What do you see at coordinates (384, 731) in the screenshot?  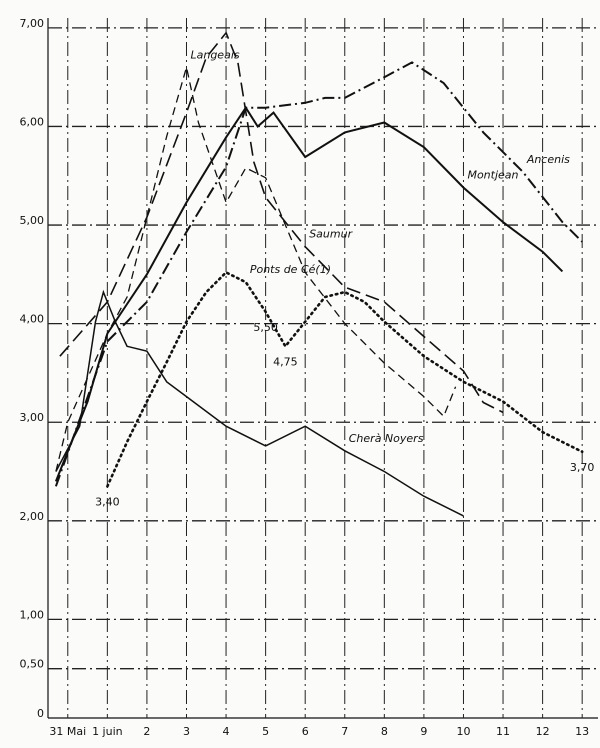 I see `x-tick-label: 8` at bounding box center [384, 731].